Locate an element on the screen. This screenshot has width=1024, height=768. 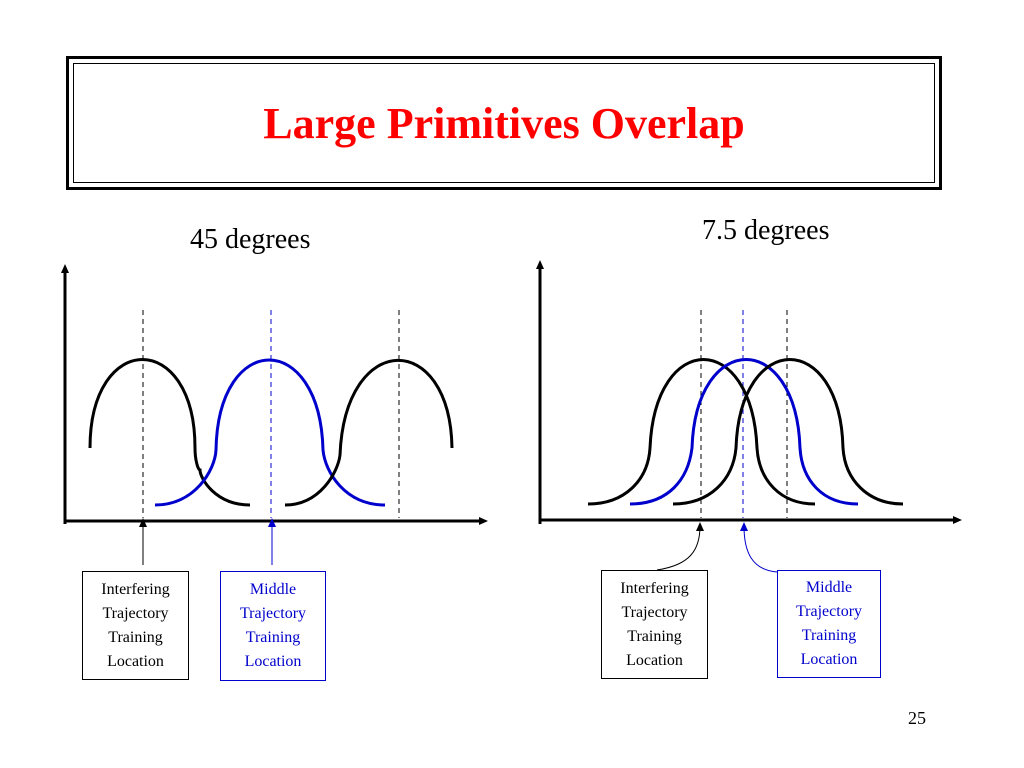
right-panel-heading: 7.5 degrees is located at coordinates (766, 230).